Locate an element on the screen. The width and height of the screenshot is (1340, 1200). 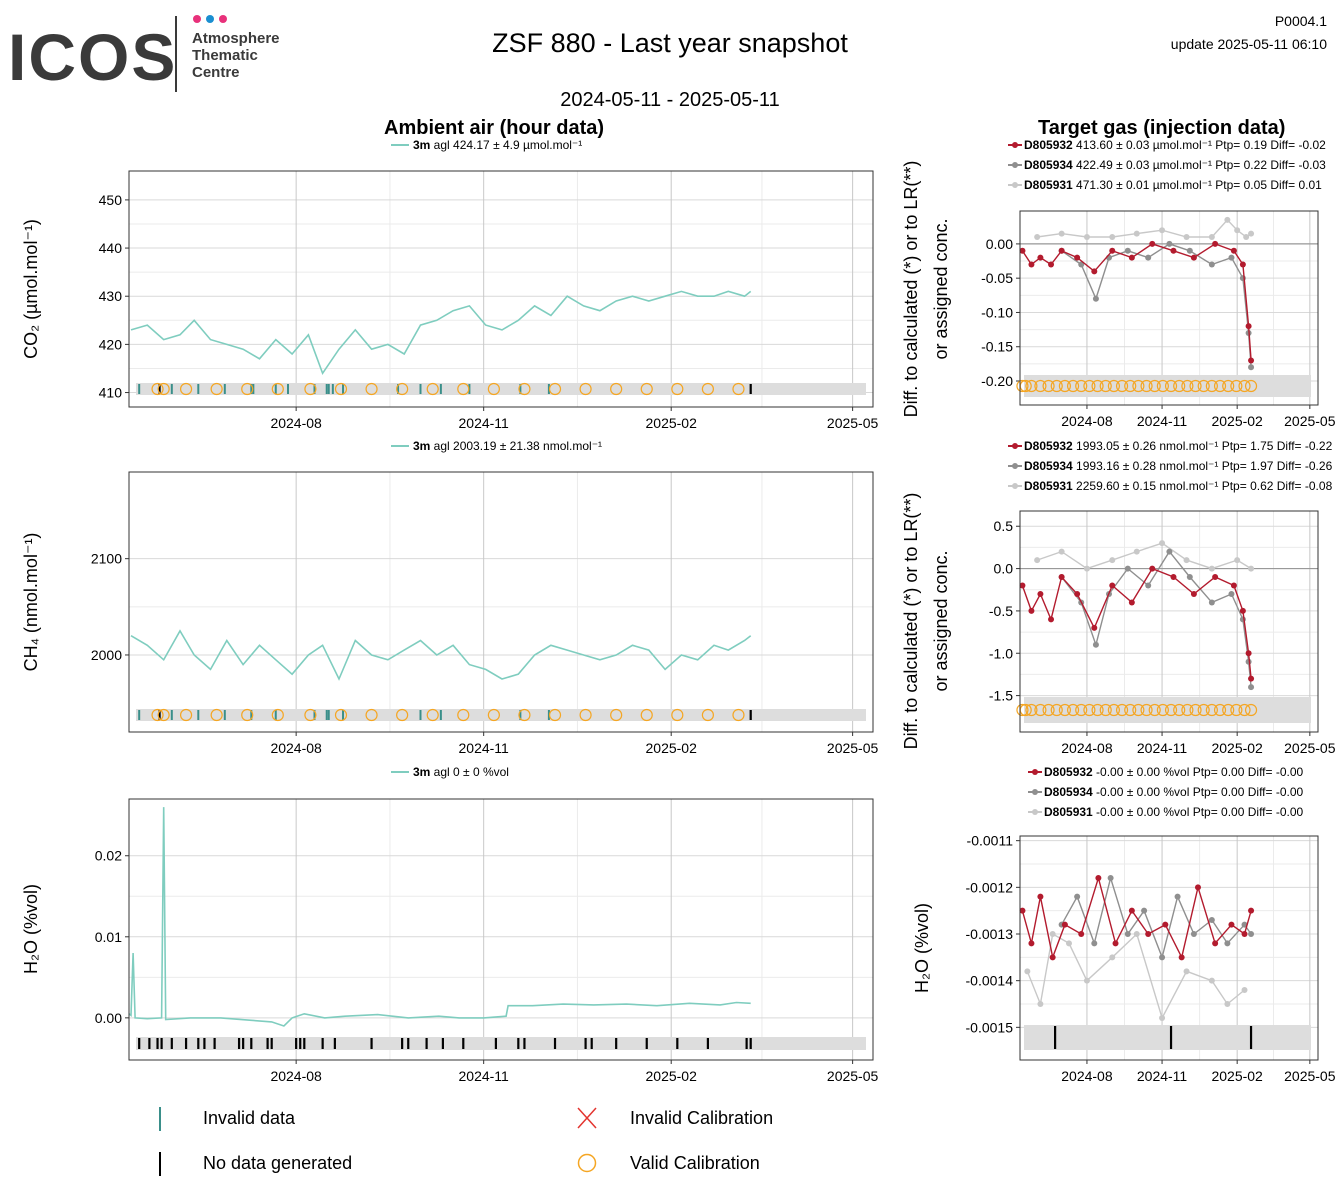
y-axis-label: or assigned conc. is located at coordinates (941, 288).